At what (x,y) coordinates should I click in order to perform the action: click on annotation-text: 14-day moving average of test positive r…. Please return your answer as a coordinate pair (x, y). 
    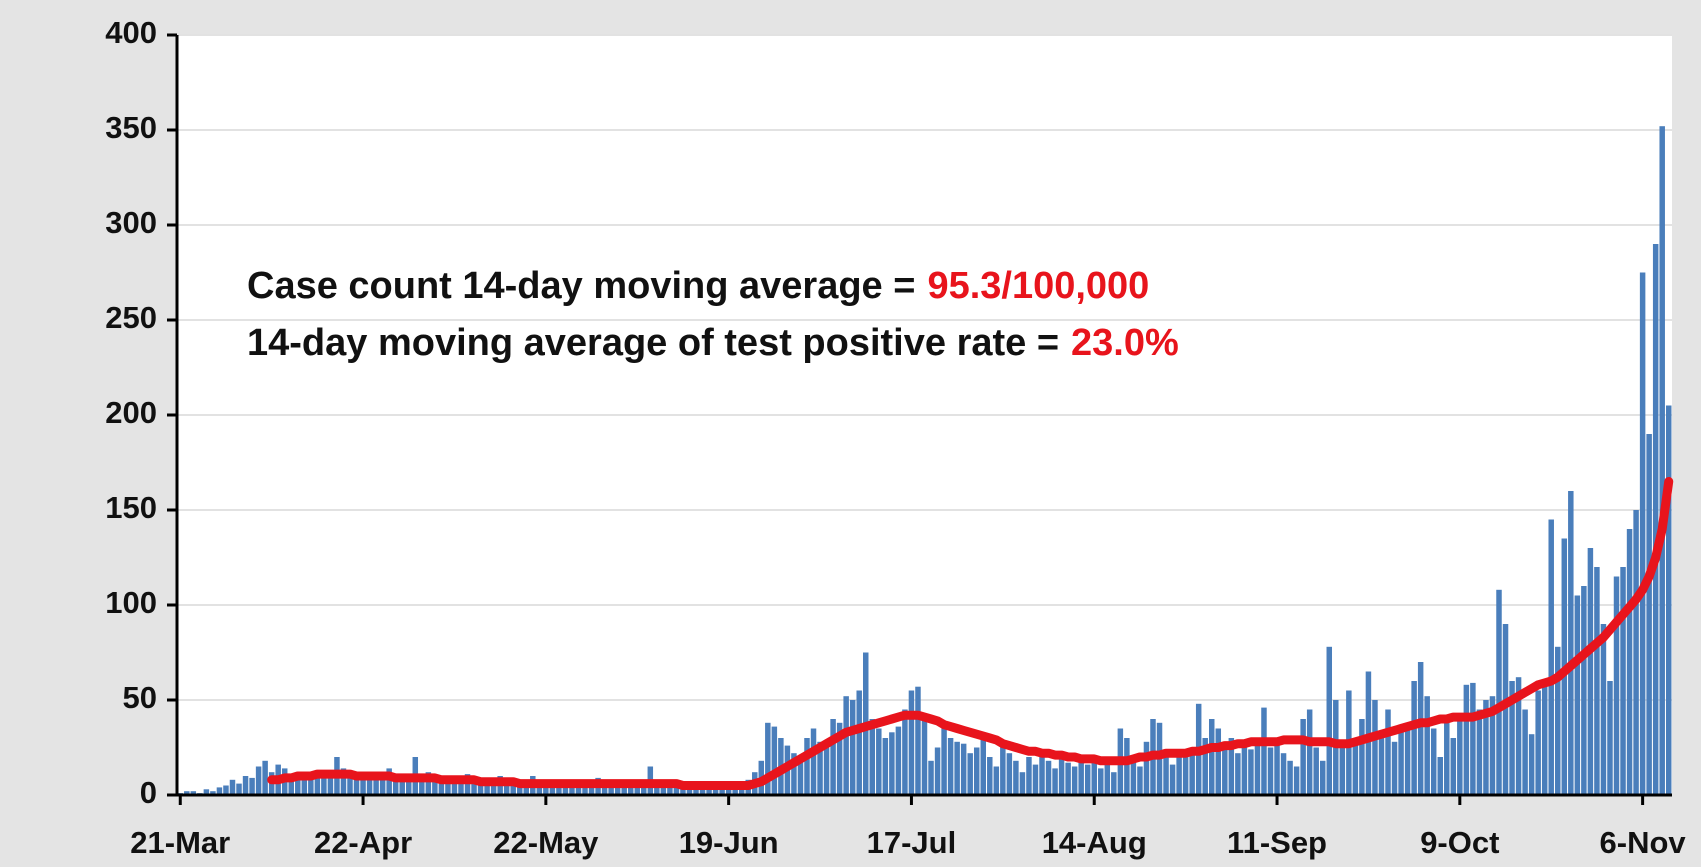
    Looking at the image, I should click on (653, 343).